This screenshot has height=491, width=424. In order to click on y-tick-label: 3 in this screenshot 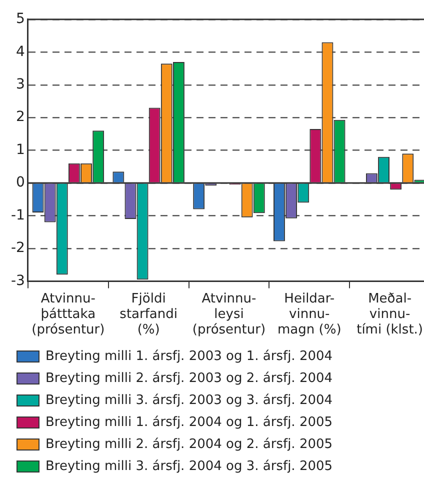, I will do `click(20, 84)`.